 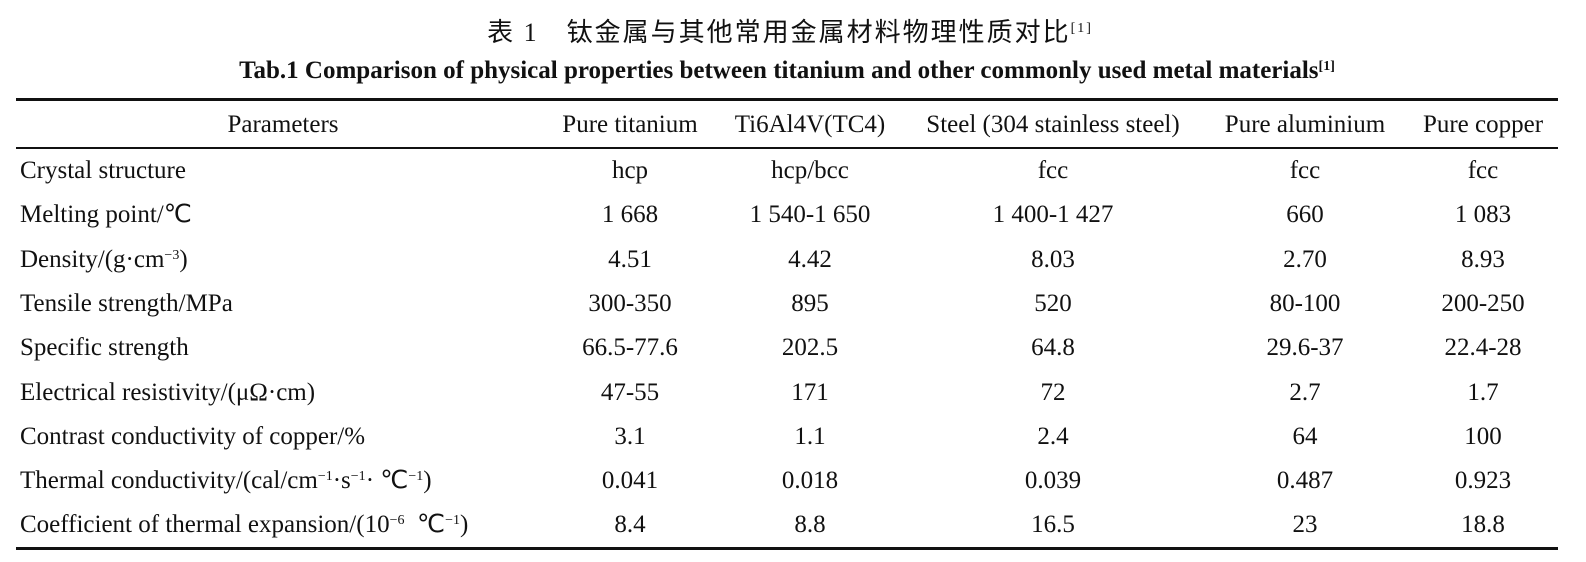 What do you see at coordinates (1326, 66) in the screenshot?
I see `title-en-ref: [1]` at bounding box center [1326, 66].